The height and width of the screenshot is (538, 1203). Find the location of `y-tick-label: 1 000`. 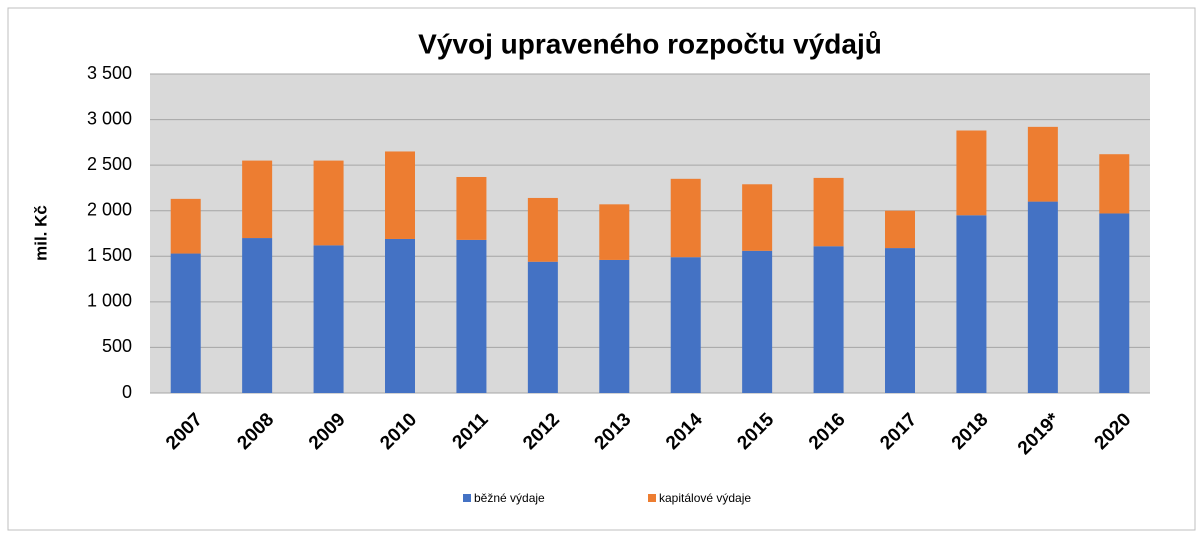

y-tick-label: 1 000 is located at coordinates (109, 301).